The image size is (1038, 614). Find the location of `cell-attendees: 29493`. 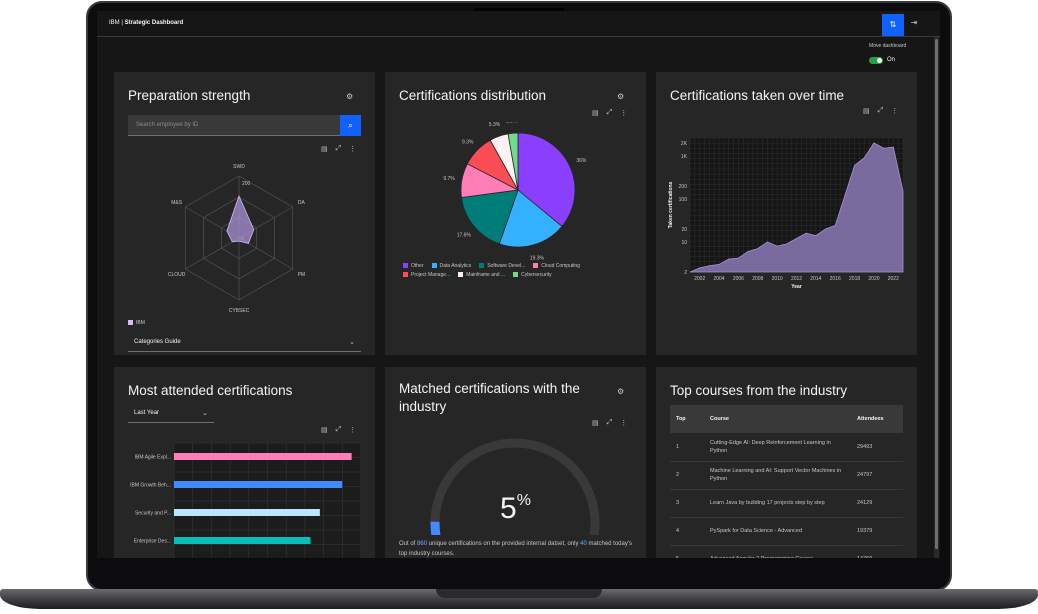

cell-attendees: 29493 is located at coordinates (877, 447).